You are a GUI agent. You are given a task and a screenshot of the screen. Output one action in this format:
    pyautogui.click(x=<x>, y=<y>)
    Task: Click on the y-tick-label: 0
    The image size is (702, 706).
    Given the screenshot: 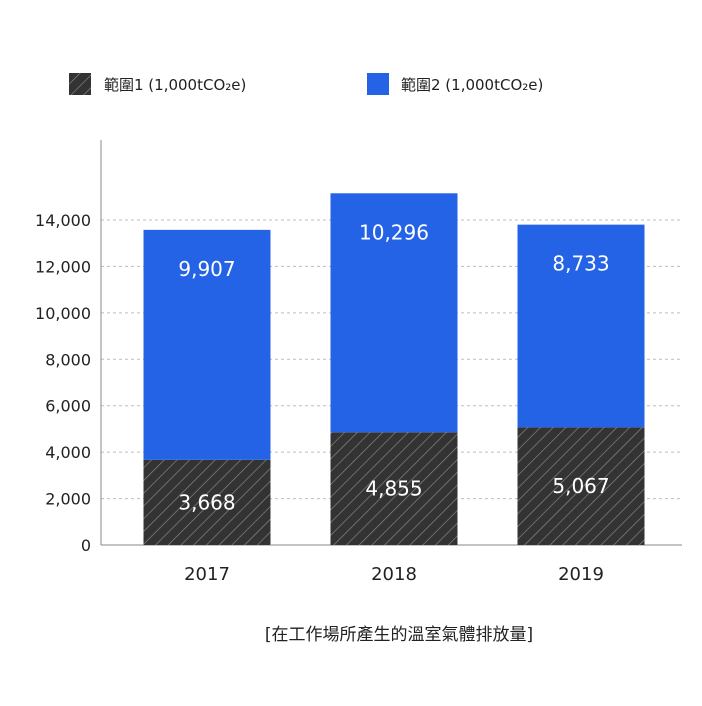 What is the action you would take?
    pyautogui.click(x=86, y=545)
    